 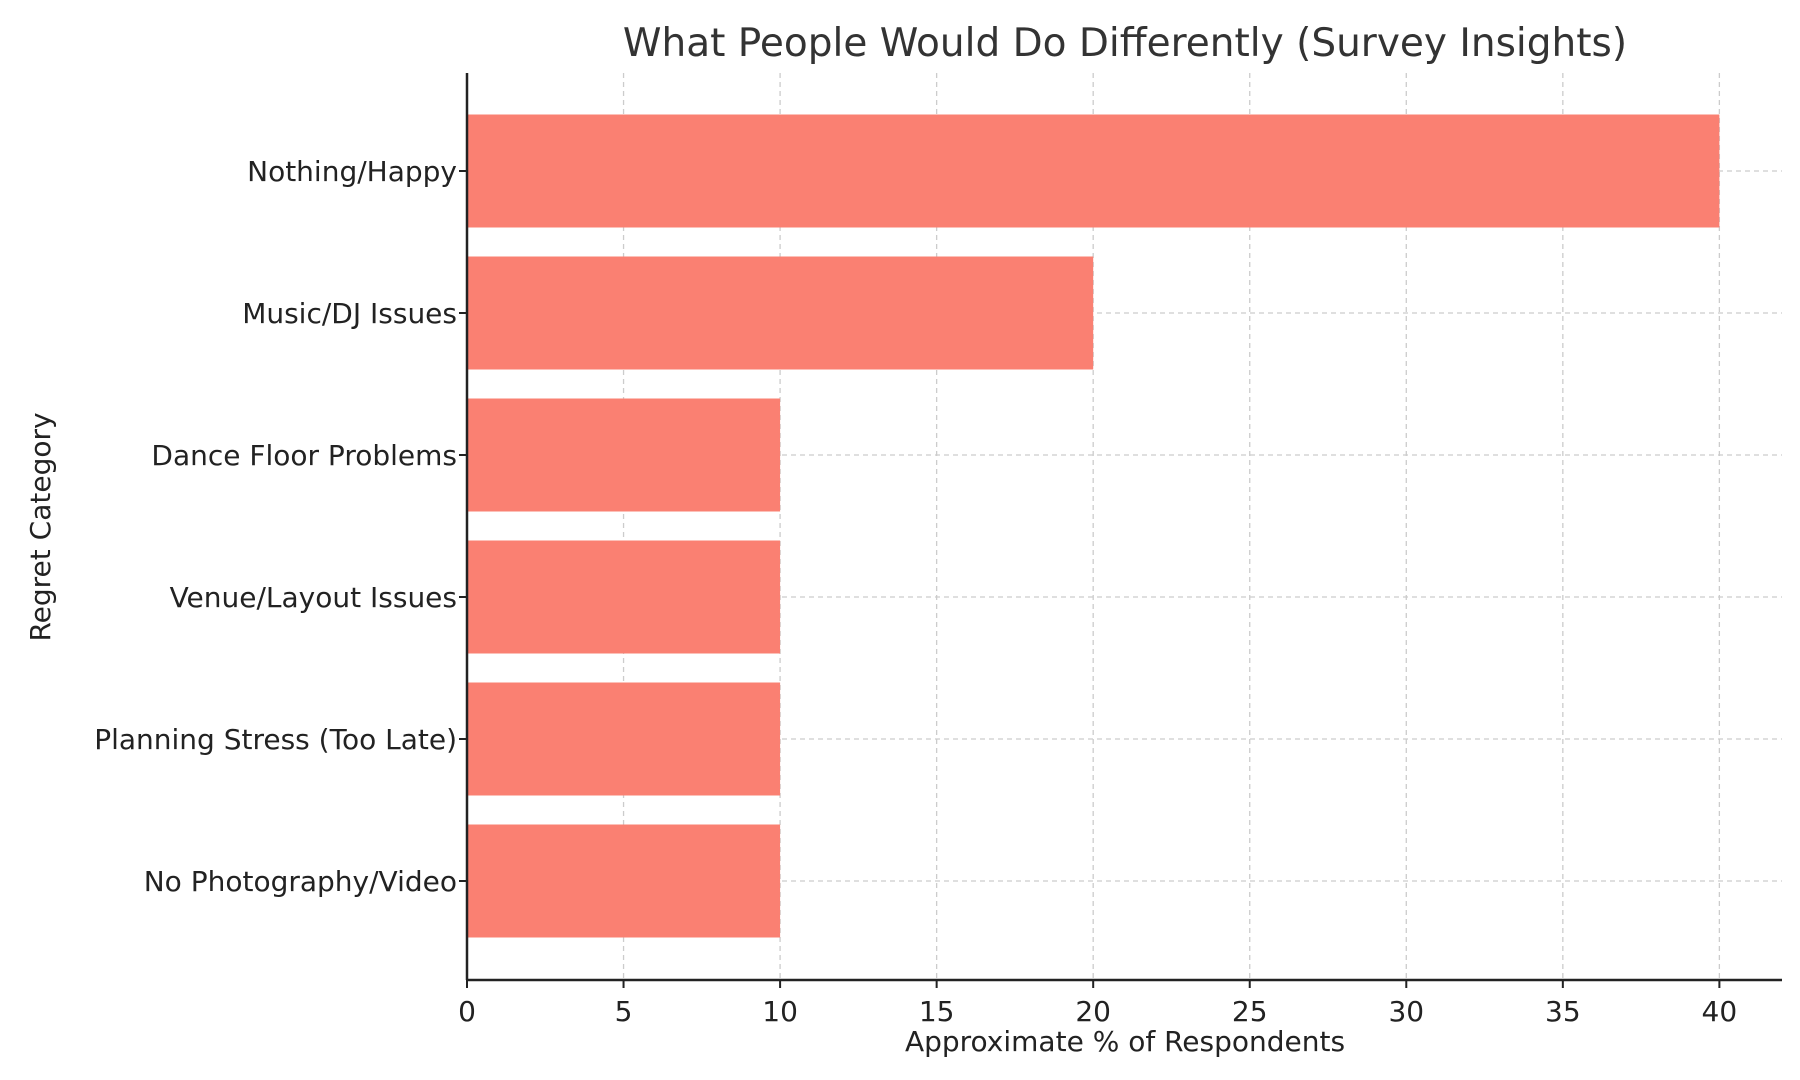 What do you see at coordinates (349, 313) in the screenshot?
I see `y-tick-label: Music/DJ Issues` at bounding box center [349, 313].